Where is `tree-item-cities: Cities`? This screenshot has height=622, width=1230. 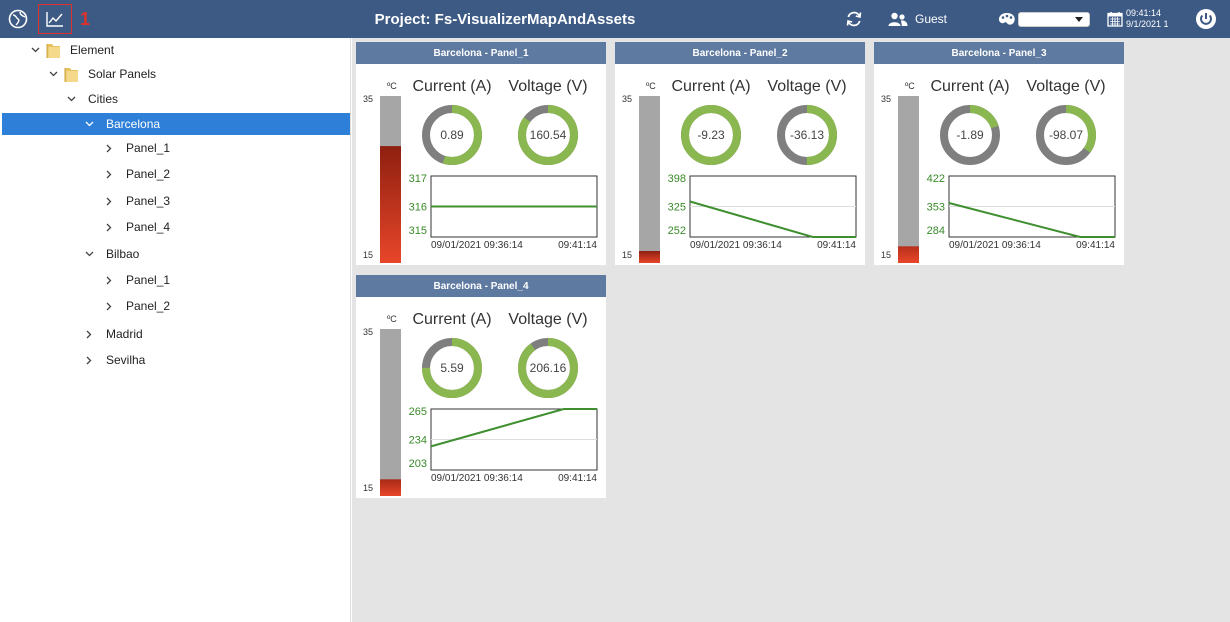
tree-item-cities: Cities is located at coordinates (176, 99).